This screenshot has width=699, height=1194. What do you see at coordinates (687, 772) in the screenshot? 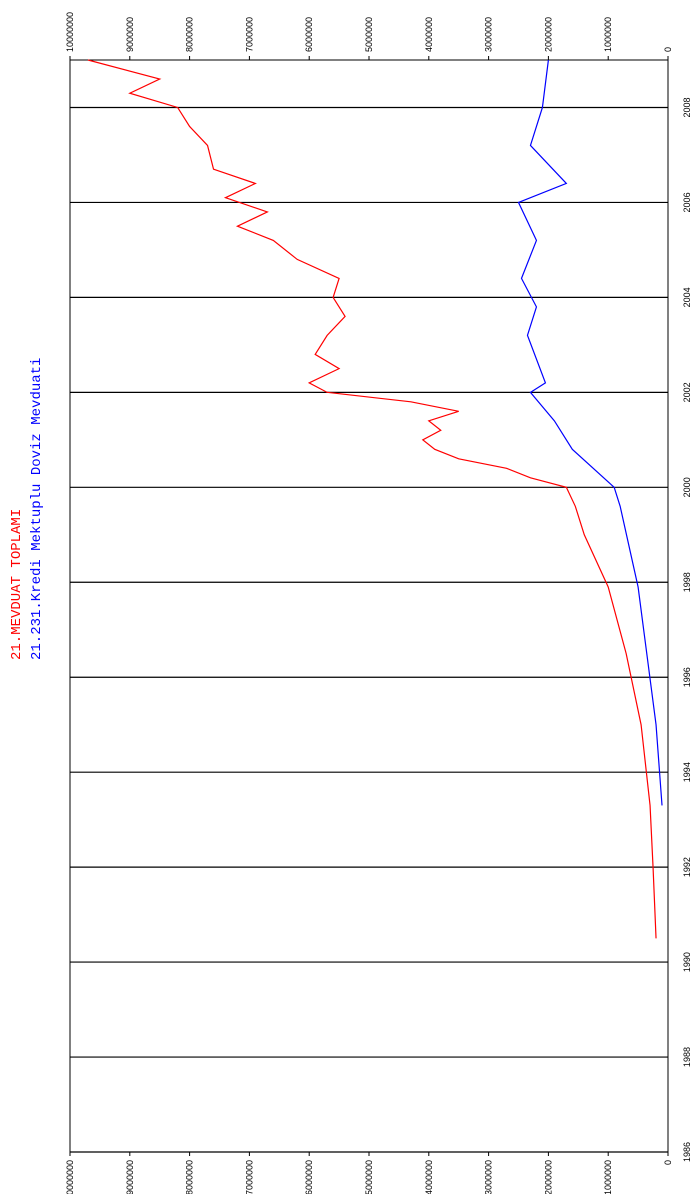
I see `x-tick-label: 1994` at bounding box center [687, 772].